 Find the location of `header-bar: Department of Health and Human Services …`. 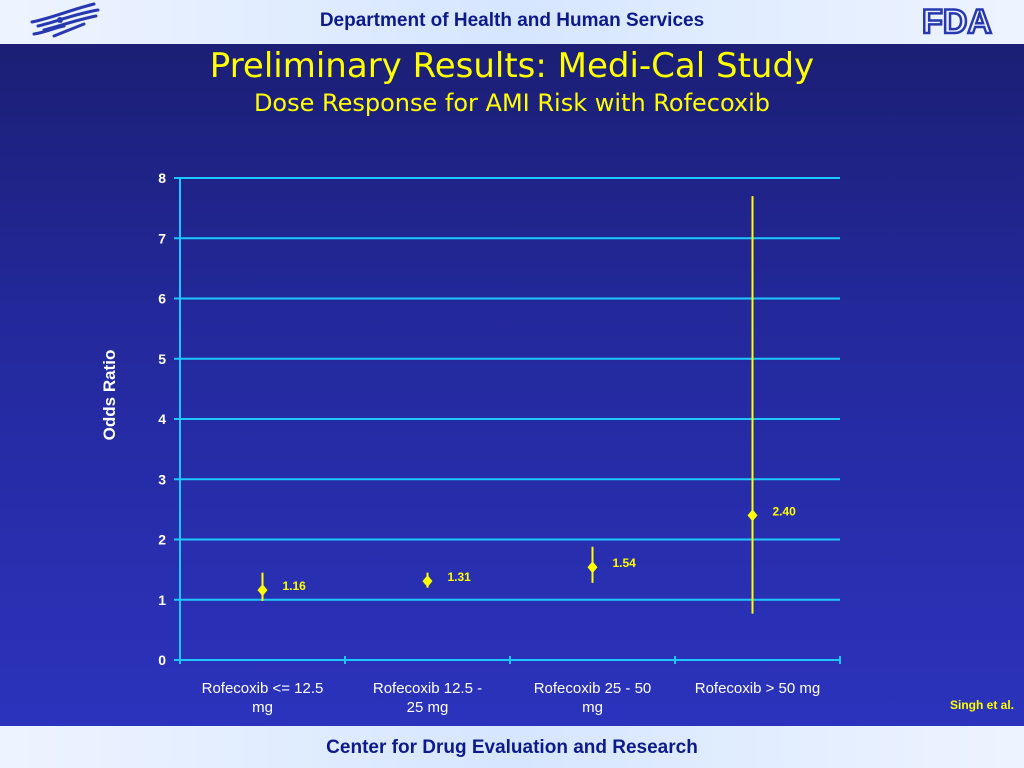

header-bar: Department of Health and Human Services … is located at coordinates (512, 22).